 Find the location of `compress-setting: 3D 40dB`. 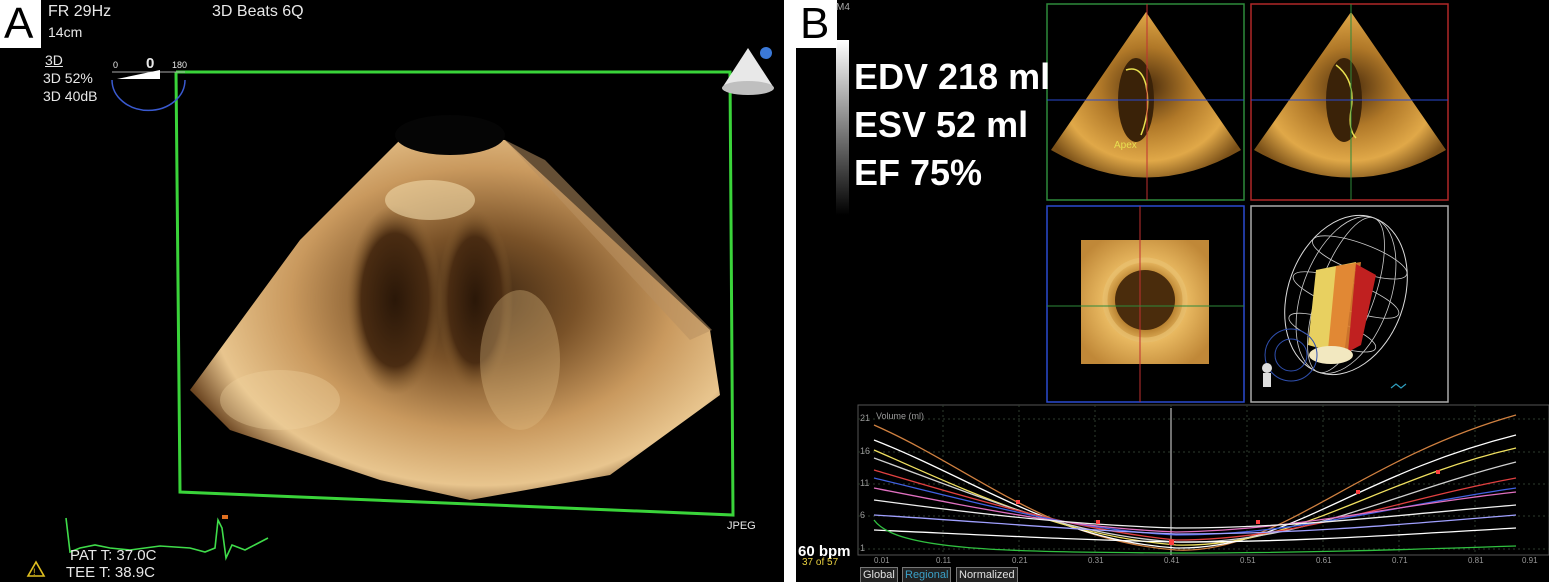

compress-setting: 3D 40dB is located at coordinates (70, 96).